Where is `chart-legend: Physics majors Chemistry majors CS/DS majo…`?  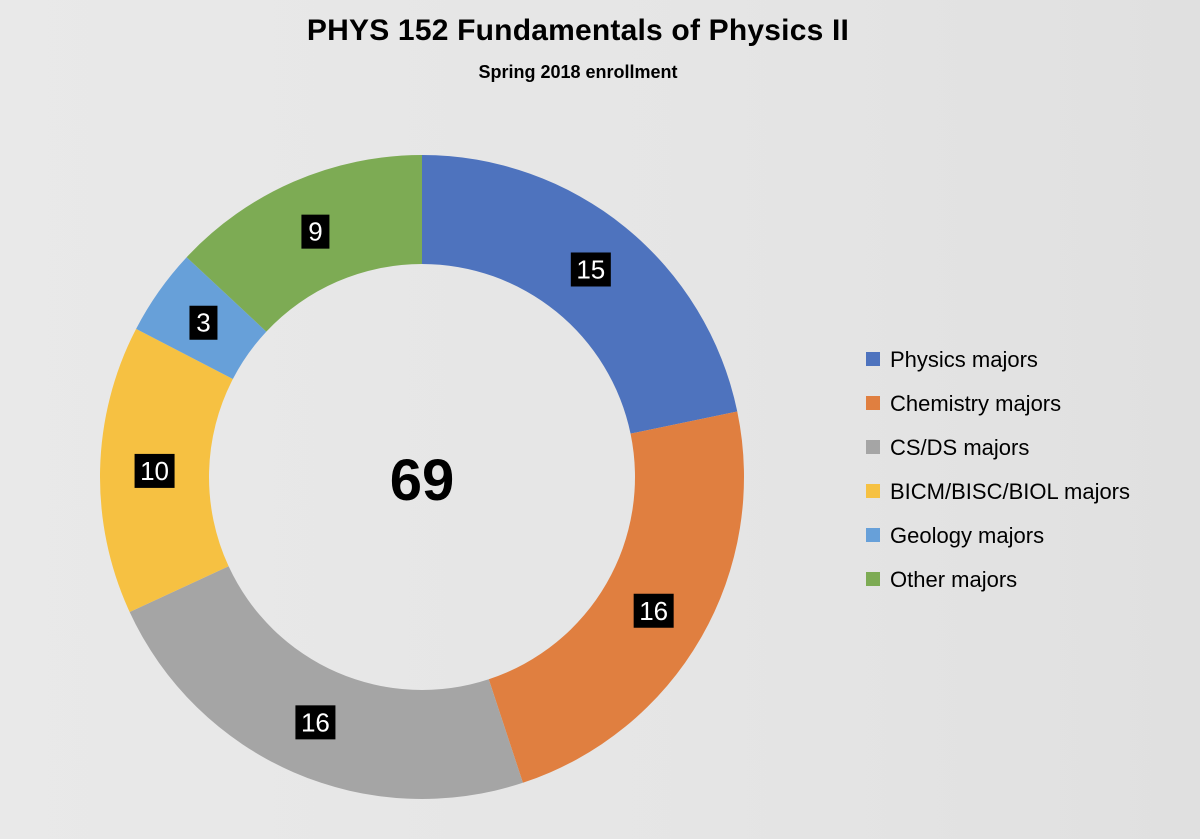
chart-legend: Physics majors Chemistry majors CS/DS majo… is located at coordinates (1026, 472).